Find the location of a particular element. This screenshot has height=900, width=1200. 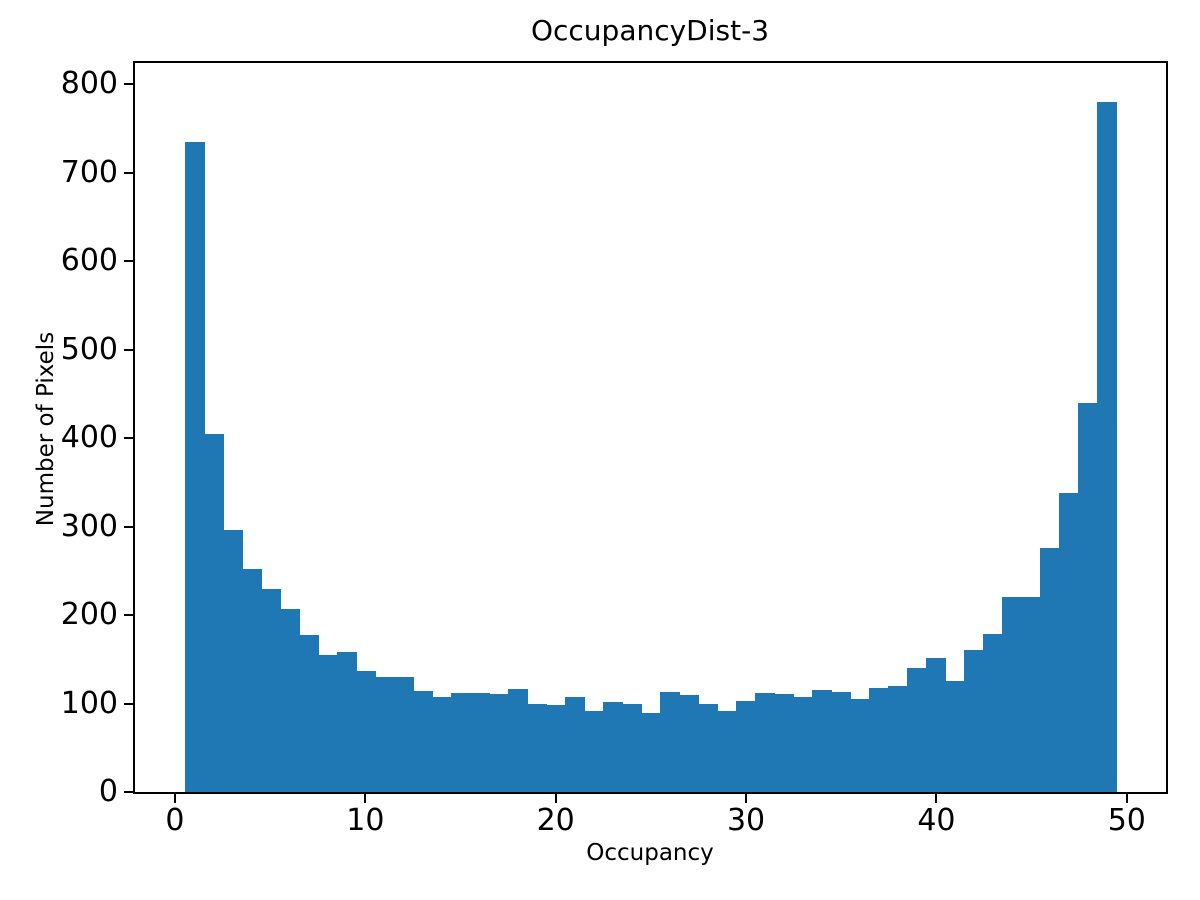

y-tick-label: 0 is located at coordinates (108, 791).